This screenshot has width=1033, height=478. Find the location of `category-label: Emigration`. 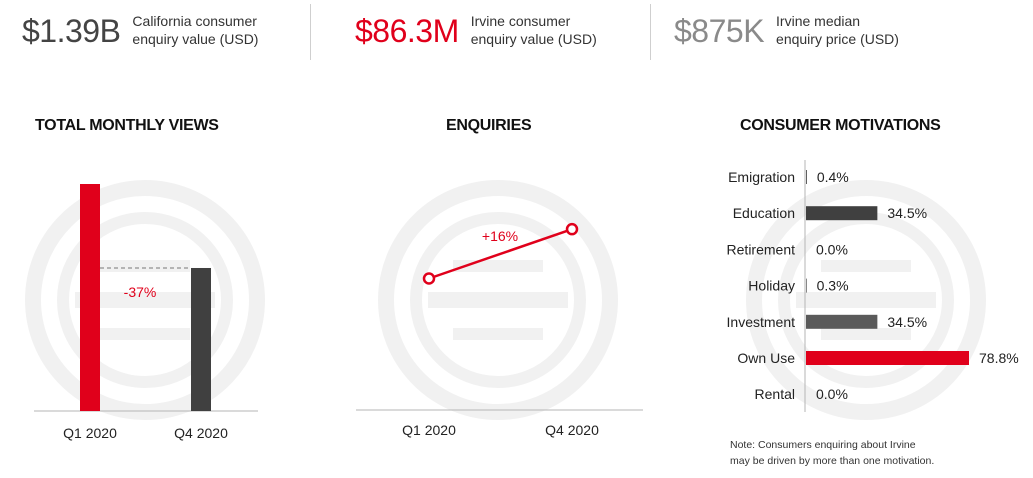

category-label: Emigration is located at coordinates (761, 177).